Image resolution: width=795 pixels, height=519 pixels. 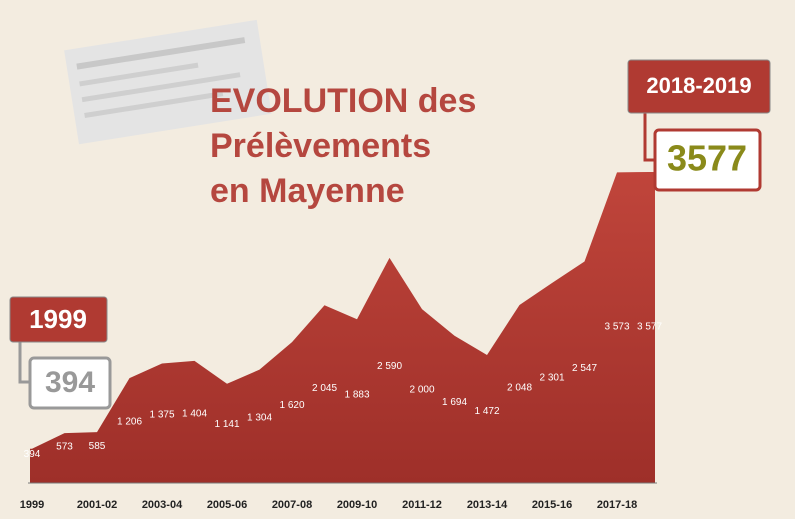 What do you see at coordinates (307, 191) in the screenshot?
I see `title-line: en Mayenne` at bounding box center [307, 191].